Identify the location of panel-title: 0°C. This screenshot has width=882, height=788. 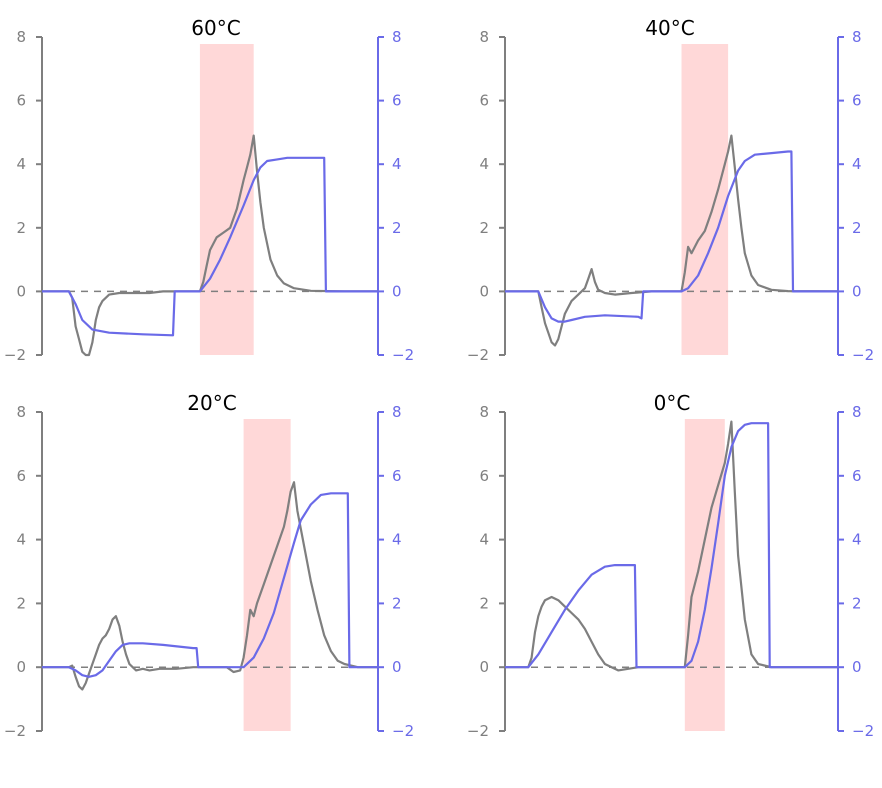
(672, 403).